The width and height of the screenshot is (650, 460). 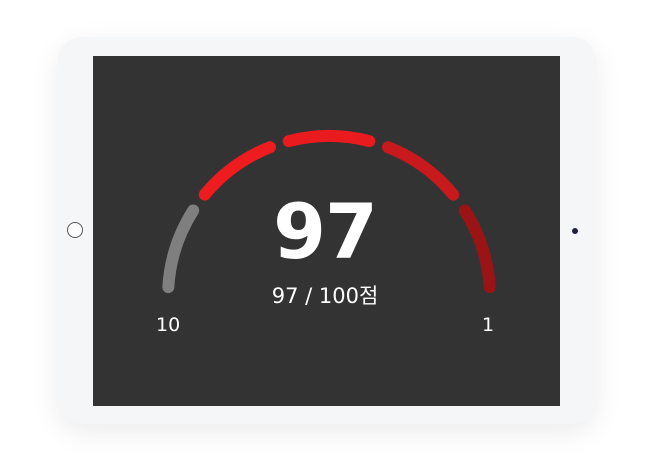 I want to click on score-value: 97, so click(x=325, y=231).